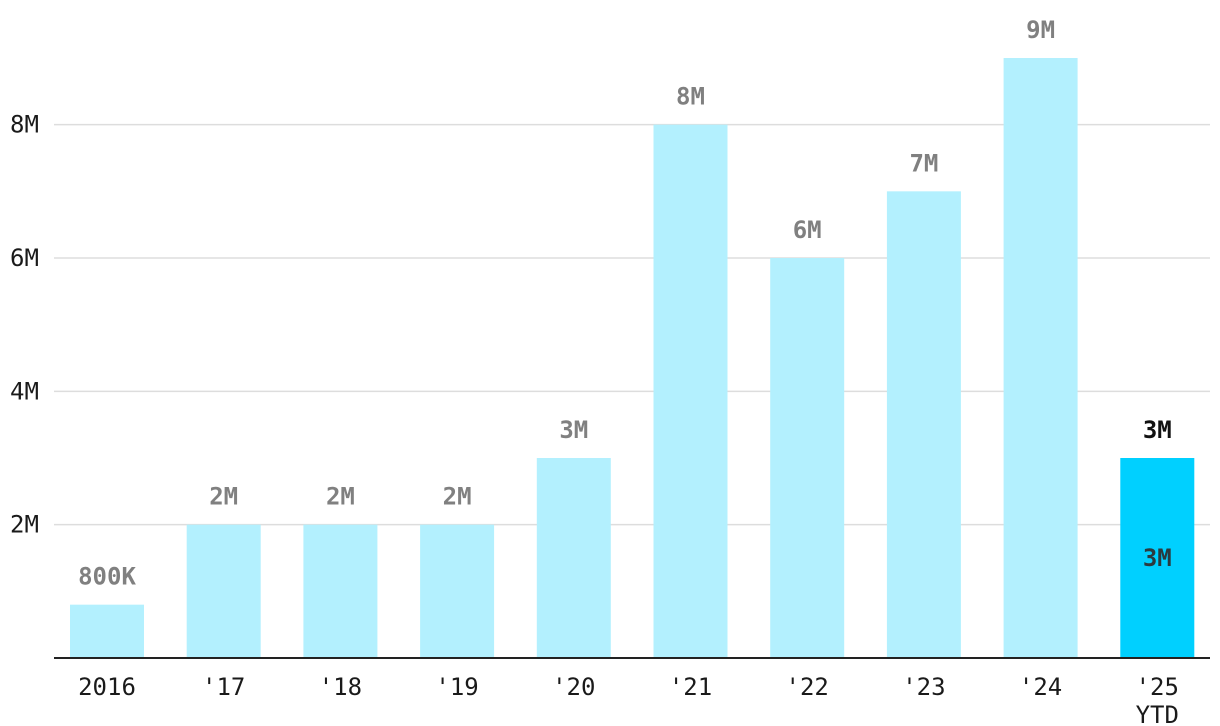  I want to click on y-tick-label: 2M, so click(24, 525).